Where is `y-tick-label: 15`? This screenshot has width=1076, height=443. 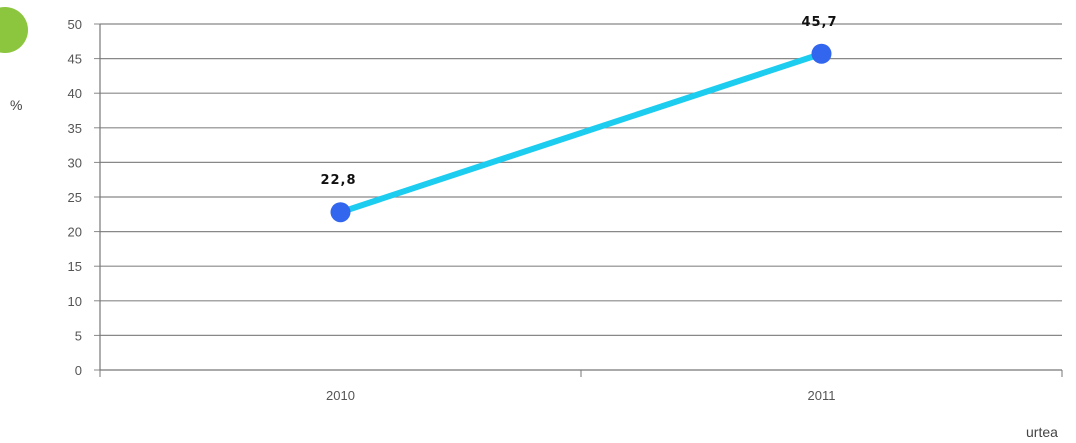
y-tick-label: 15 is located at coordinates (75, 266).